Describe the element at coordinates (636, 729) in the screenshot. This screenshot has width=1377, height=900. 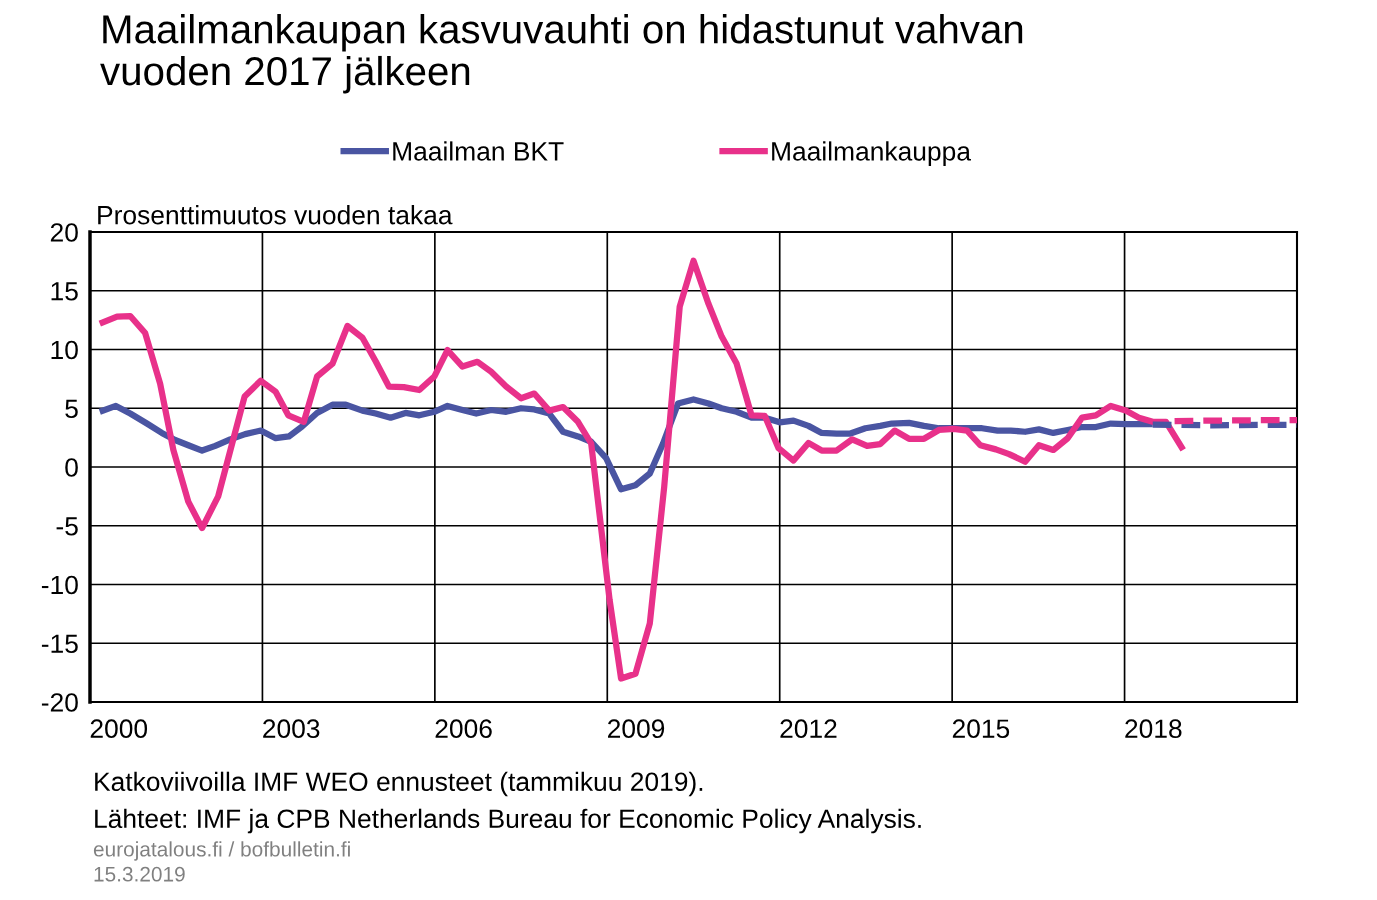
I see `x-tick-label: 2009` at that location.